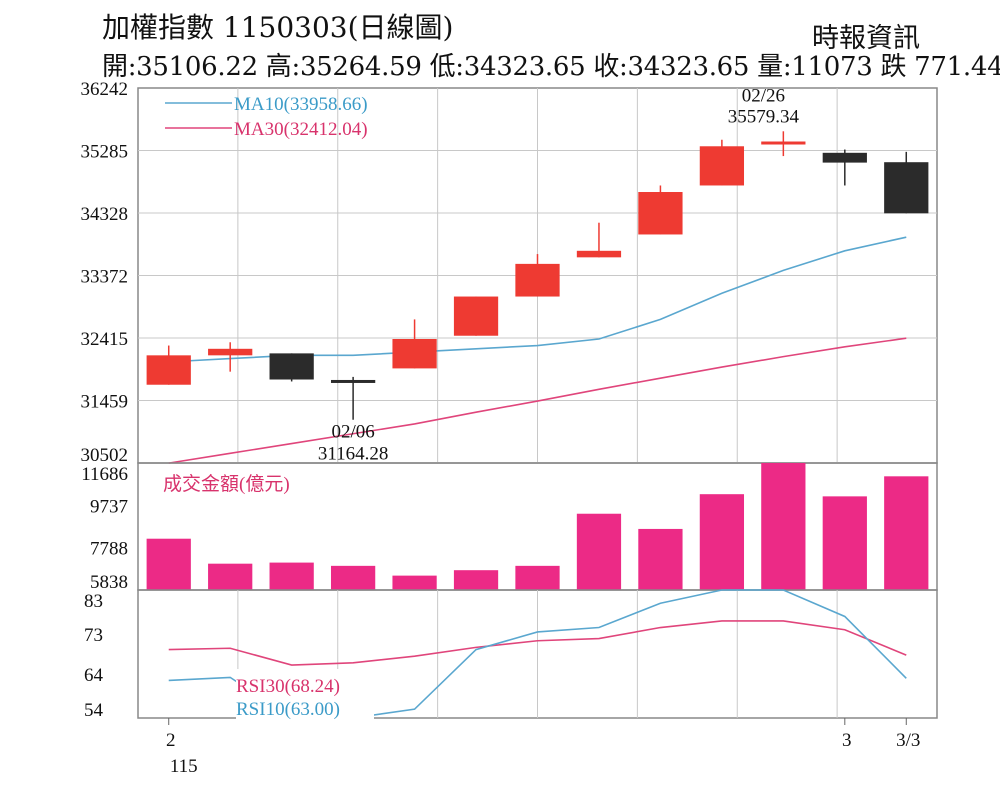 The width and height of the screenshot is (1000, 801). I want to click on rsi10-legend: RSI10(63.00), so click(288, 709).